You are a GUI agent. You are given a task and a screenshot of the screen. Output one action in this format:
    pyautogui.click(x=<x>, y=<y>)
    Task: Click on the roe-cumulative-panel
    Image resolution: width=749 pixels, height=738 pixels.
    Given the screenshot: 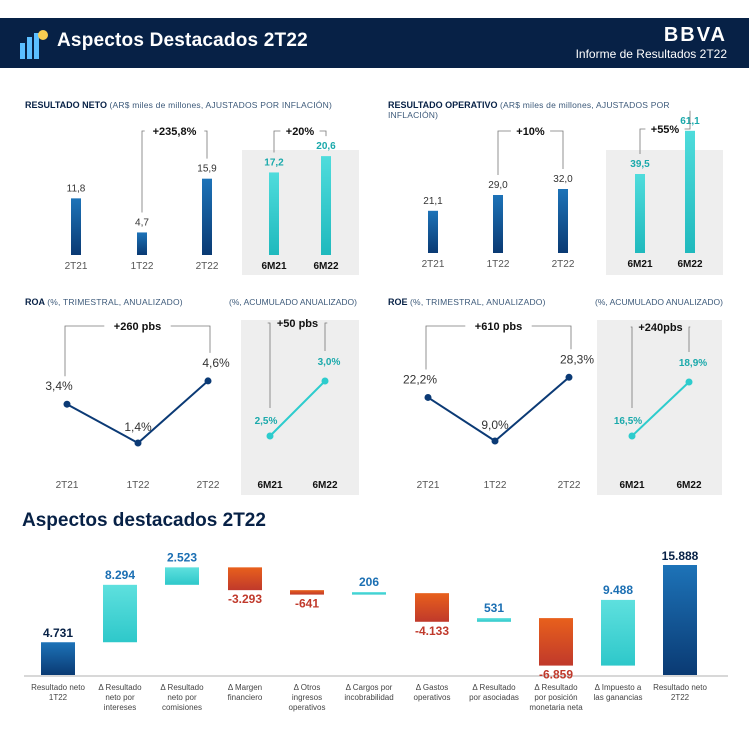 What is the action you would take?
    pyautogui.click(x=659, y=407)
    